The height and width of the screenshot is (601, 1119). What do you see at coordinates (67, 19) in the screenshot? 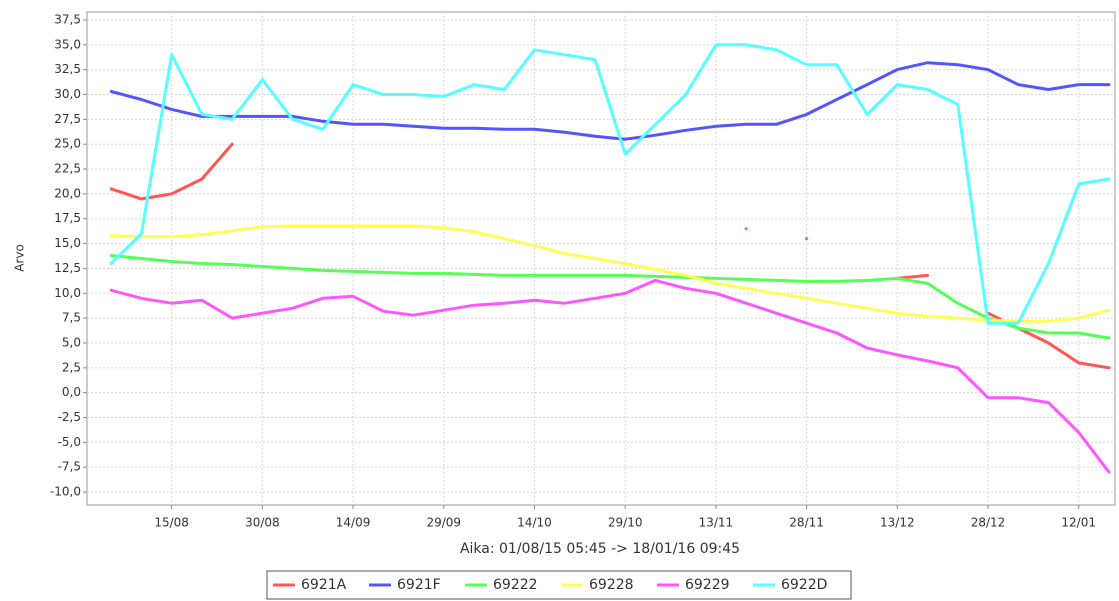
I see `y-tick-label: 37,5` at bounding box center [67, 19].